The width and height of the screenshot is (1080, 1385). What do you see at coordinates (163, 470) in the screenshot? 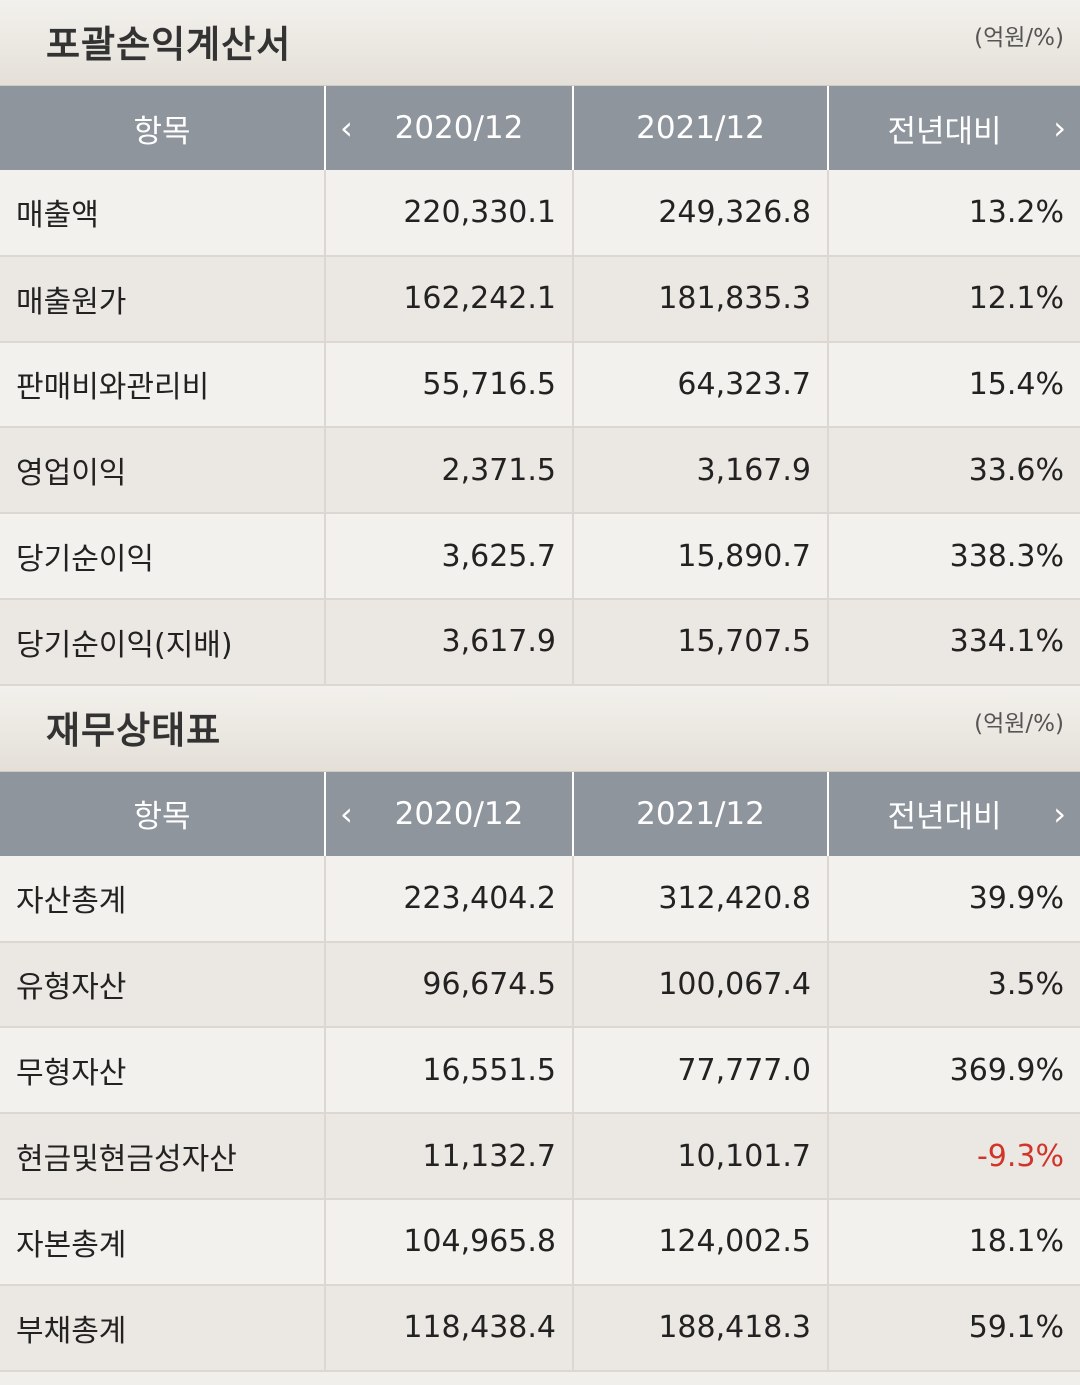
I see `row-label: 영업이익` at bounding box center [163, 470].